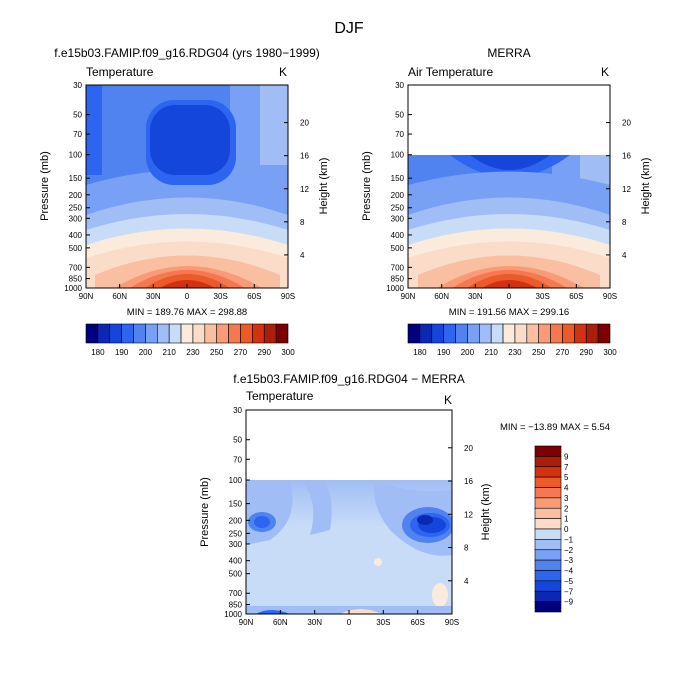 The image size is (699, 700). What do you see at coordinates (566, 508) in the screenshot?
I see `colorbar-label: 2` at bounding box center [566, 508].